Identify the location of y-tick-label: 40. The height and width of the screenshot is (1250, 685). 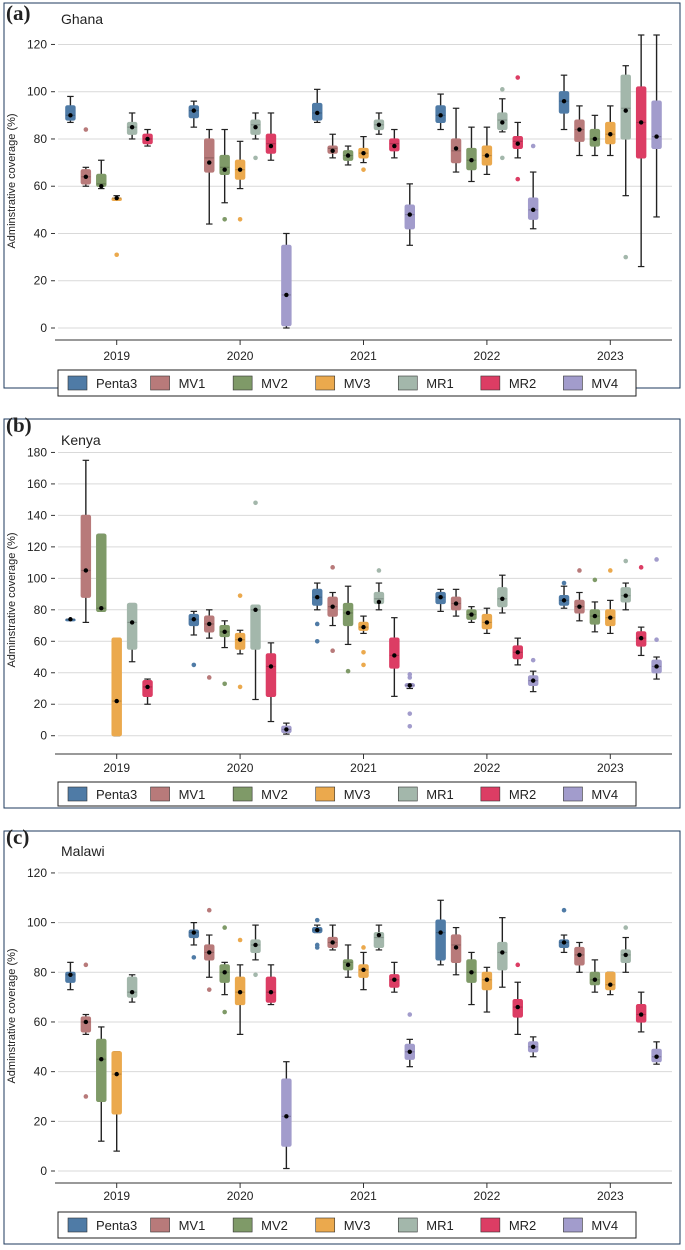
(41, 673).